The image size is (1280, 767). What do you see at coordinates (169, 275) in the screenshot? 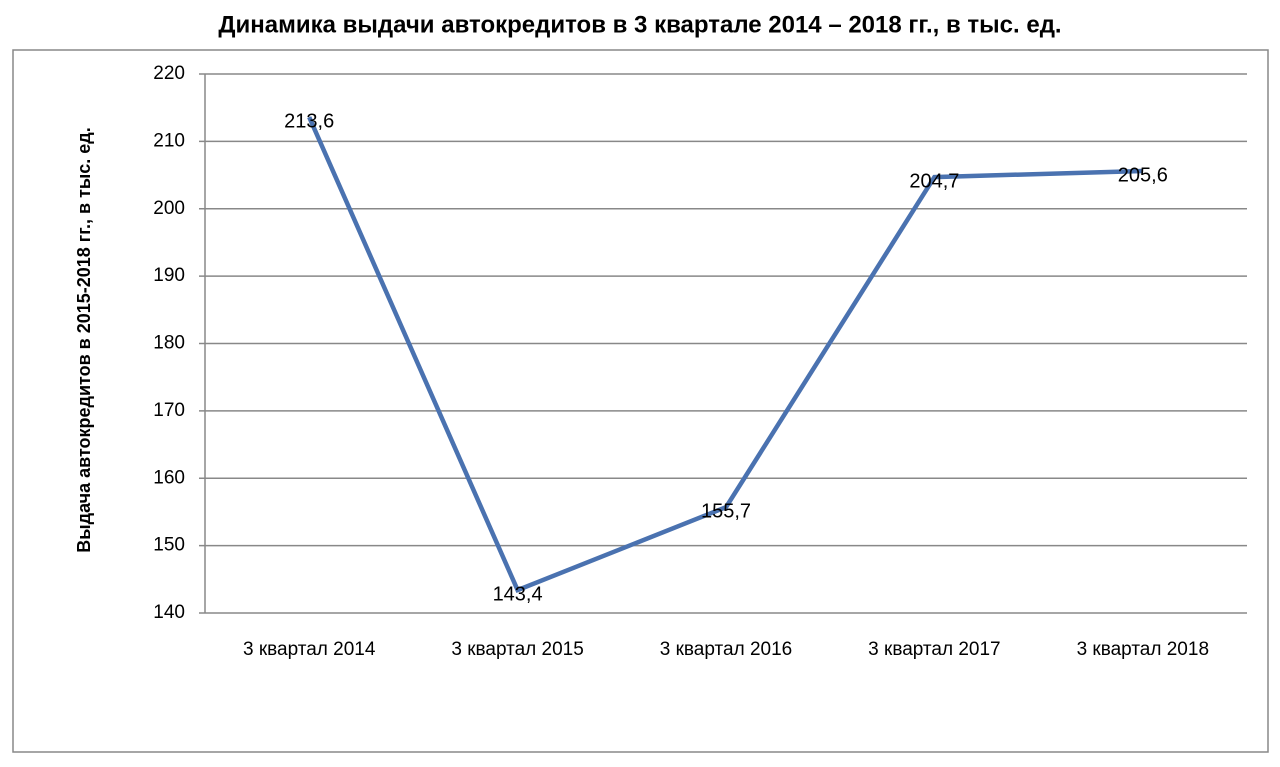
I see `y-tick-label: 190` at bounding box center [169, 275].